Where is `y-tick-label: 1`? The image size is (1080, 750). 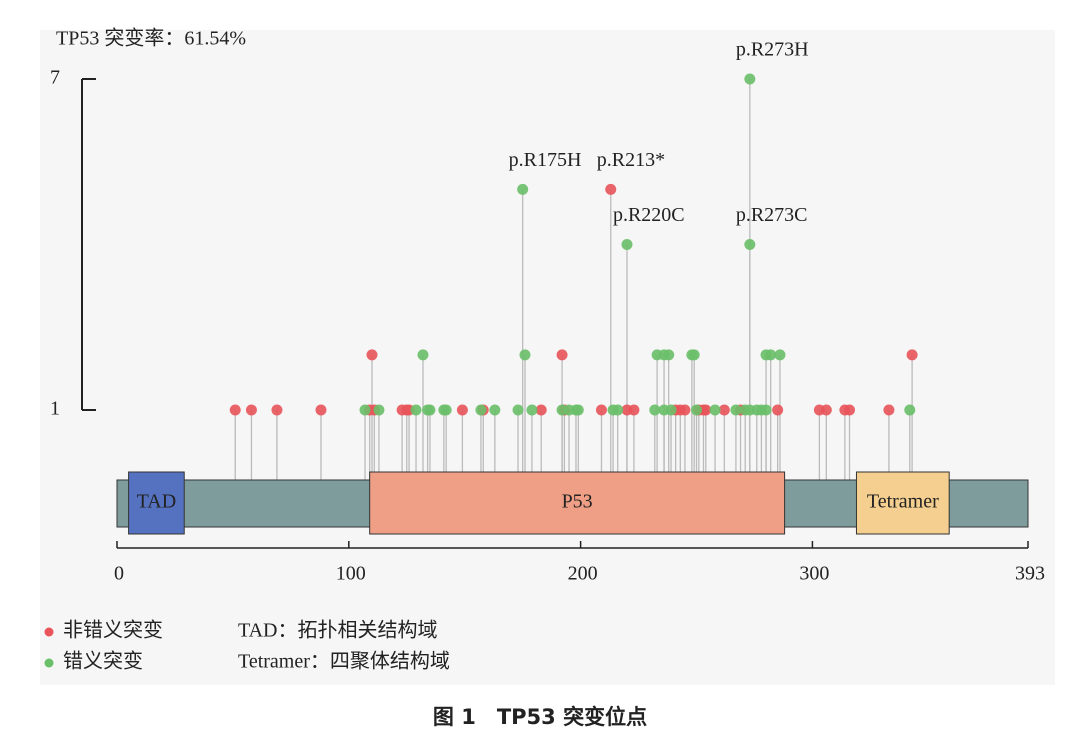 y-tick-label: 1 is located at coordinates (55, 409).